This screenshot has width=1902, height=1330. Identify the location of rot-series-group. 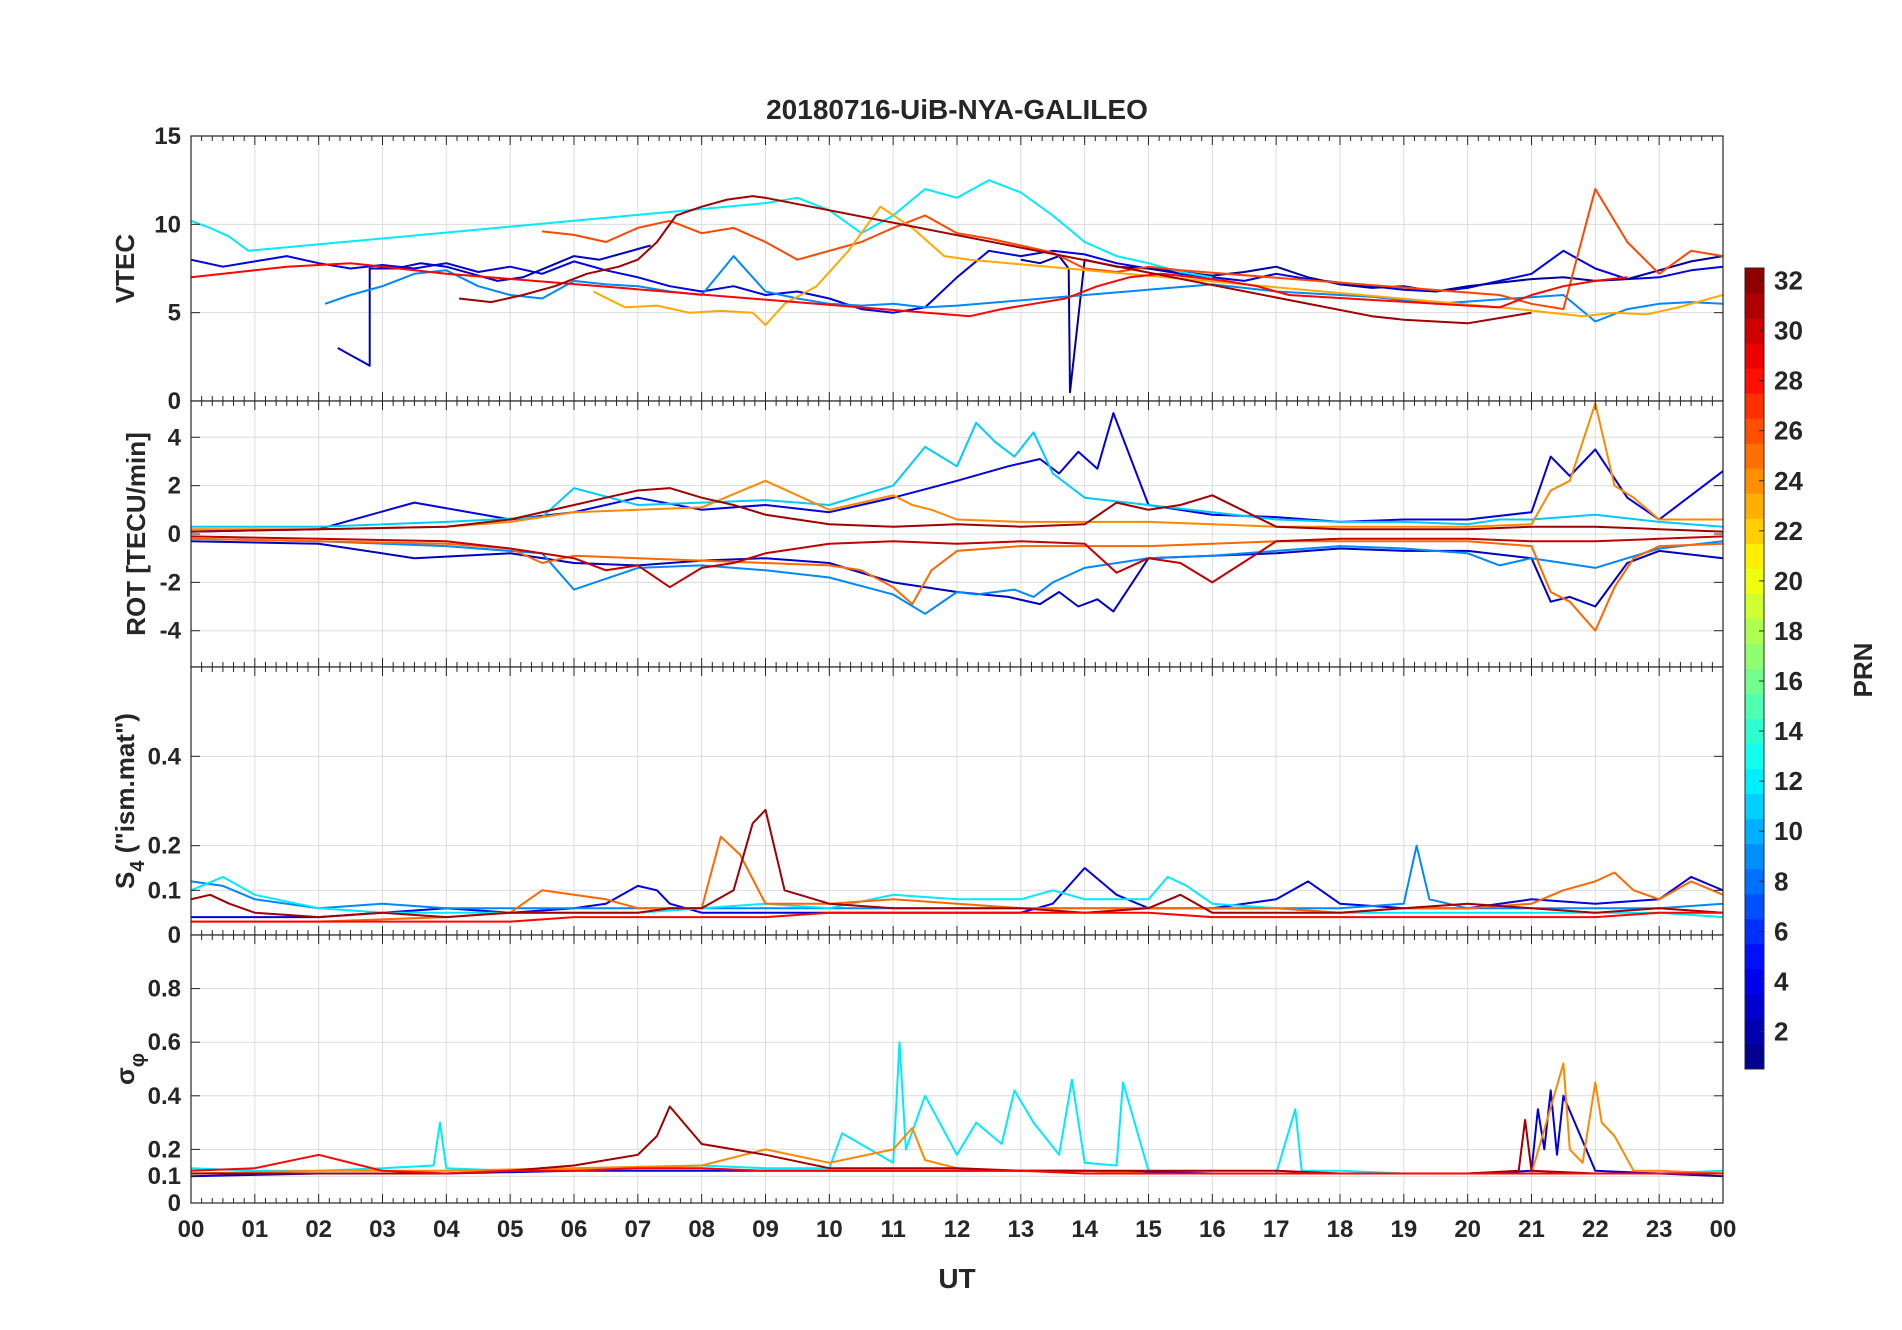
(957, 517).